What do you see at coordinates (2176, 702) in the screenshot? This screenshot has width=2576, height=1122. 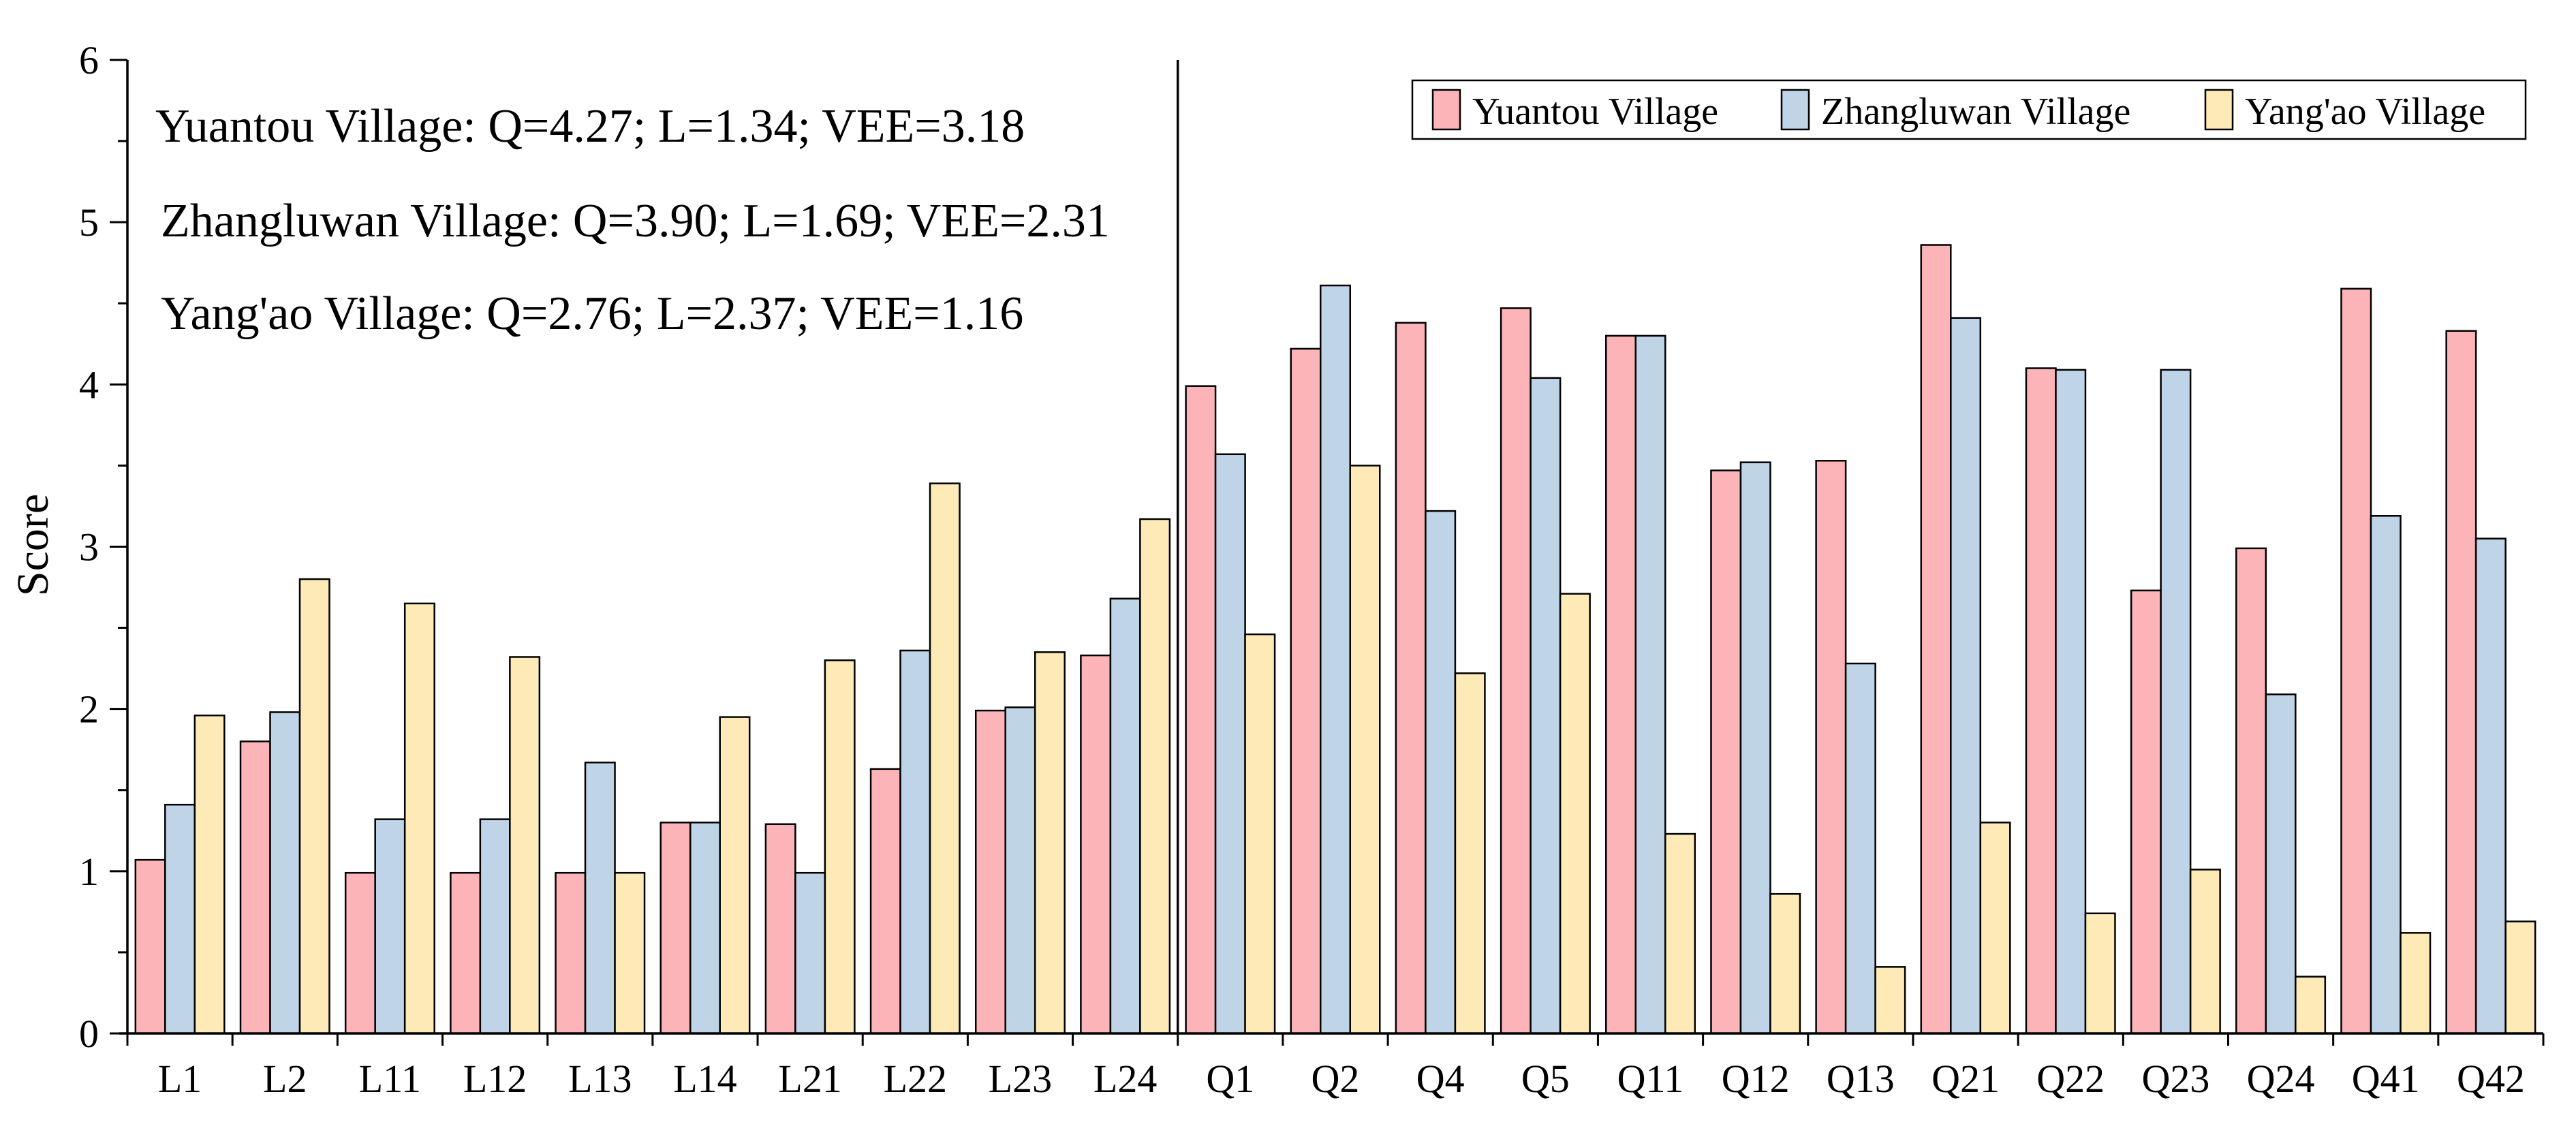 I see `bar-Q23-zhangluwan-village` at bounding box center [2176, 702].